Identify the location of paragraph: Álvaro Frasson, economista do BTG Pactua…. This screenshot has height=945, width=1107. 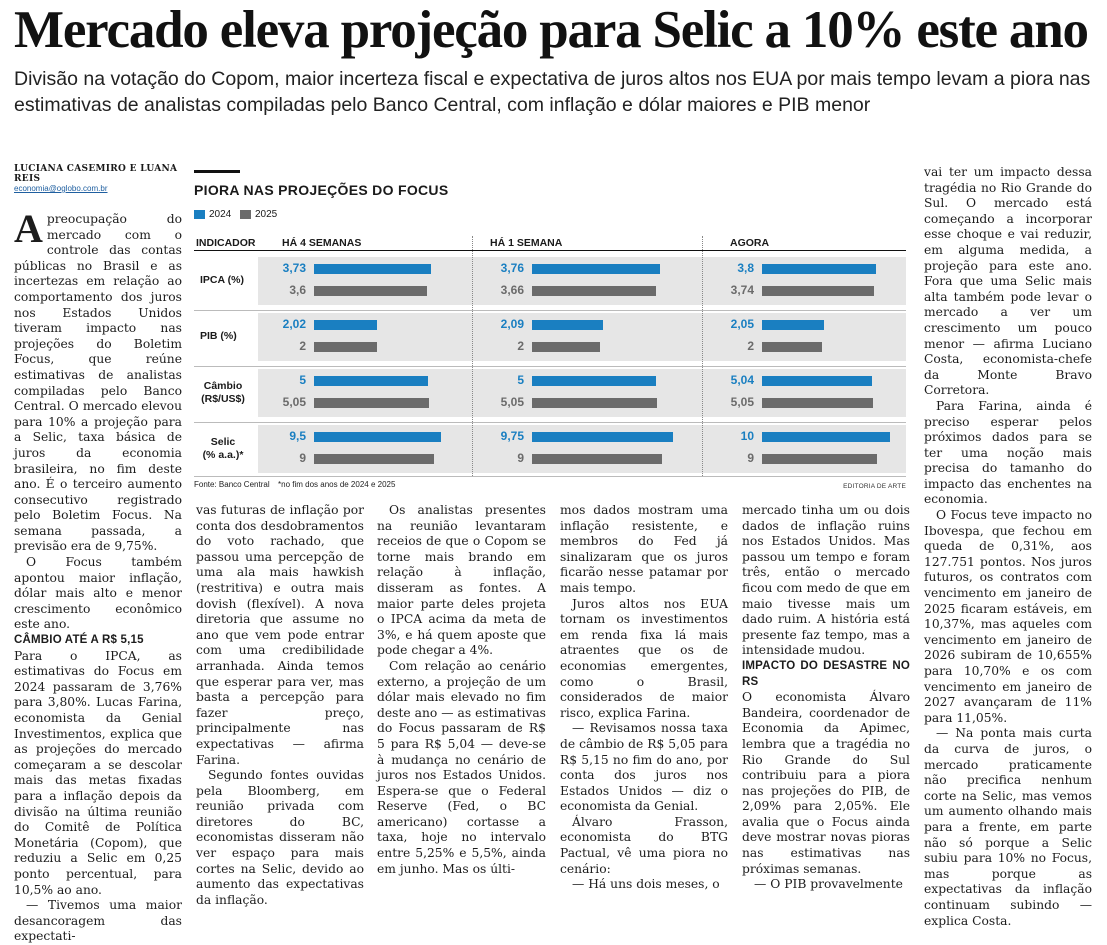
(644, 845).